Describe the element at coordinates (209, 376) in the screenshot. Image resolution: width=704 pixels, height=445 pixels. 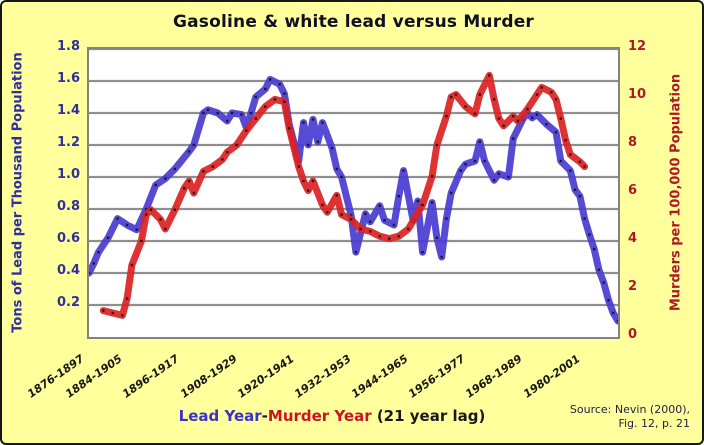
I see `x-axis-tick-label: 1908-1929` at that location.